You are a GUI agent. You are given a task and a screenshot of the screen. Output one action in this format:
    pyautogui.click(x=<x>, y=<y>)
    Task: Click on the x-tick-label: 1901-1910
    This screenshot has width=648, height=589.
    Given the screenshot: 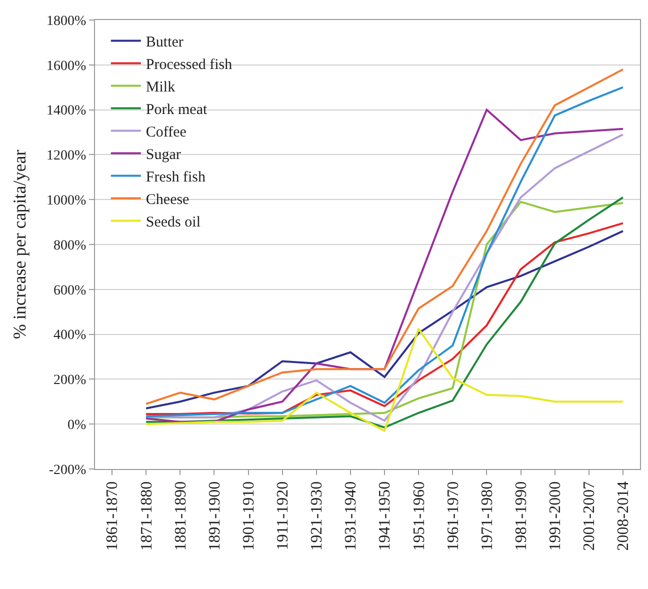 What is the action you would take?
    pyautogui.click(x=249, y=516)
    